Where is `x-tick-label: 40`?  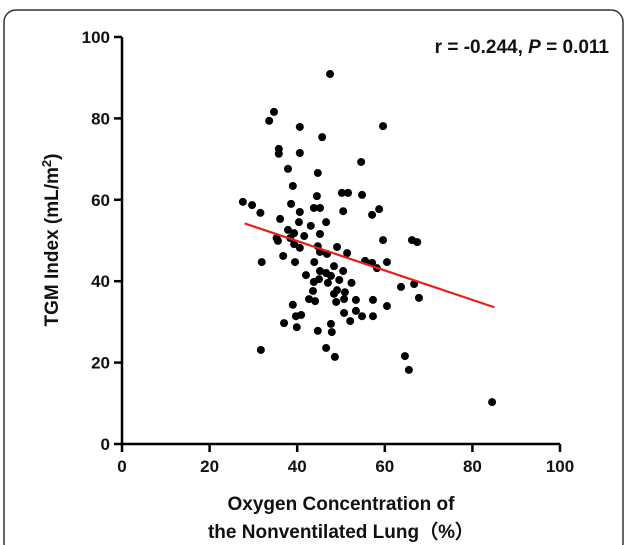
x-tick-label: 40 is located at coordinates (297, 466).